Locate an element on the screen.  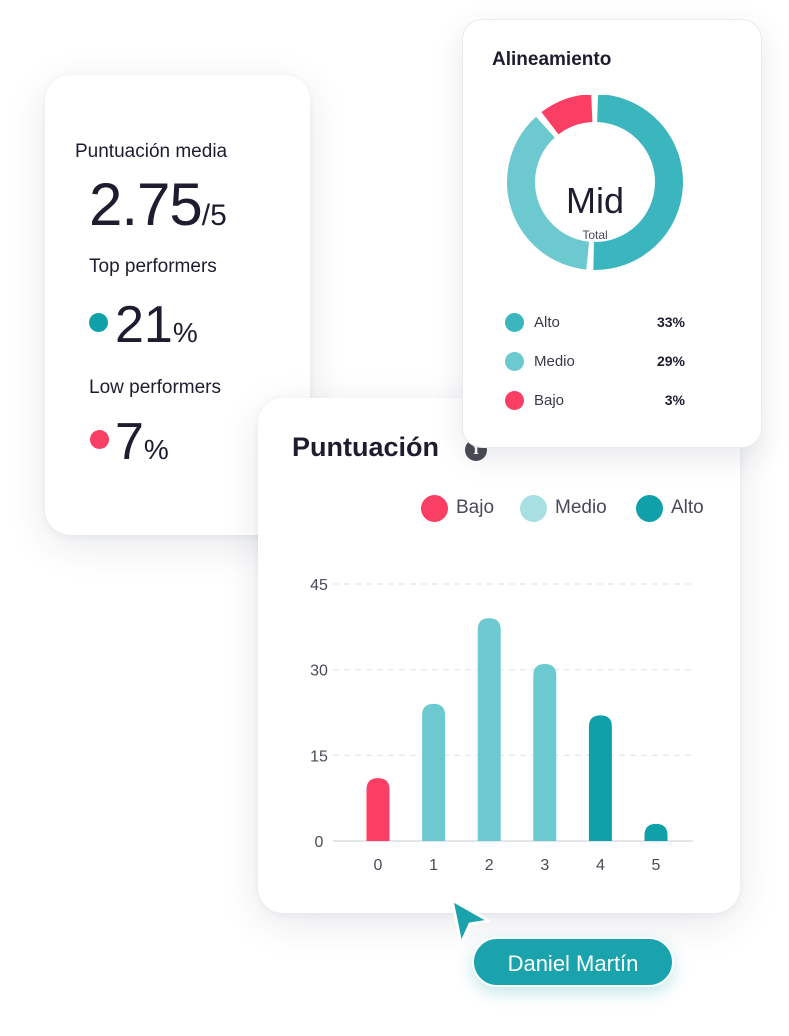
x-tick-label: 0 is located at coordinates (378, 865).